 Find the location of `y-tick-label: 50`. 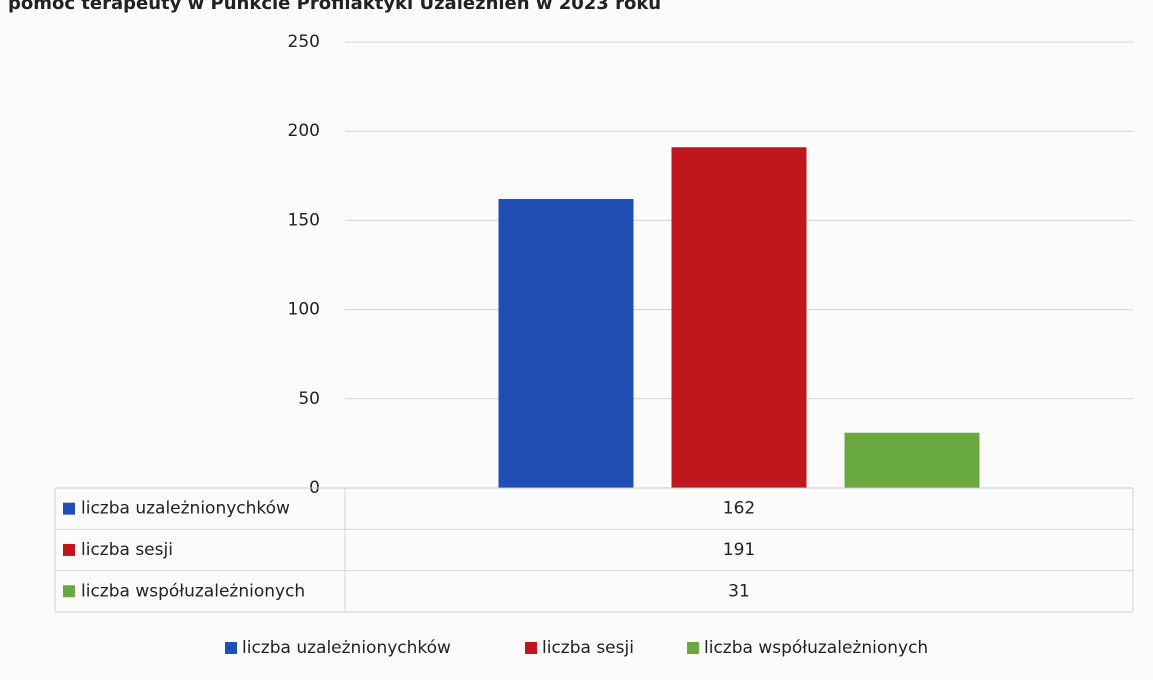

y-tick-label: 50 is located at coordinates (309, 399).